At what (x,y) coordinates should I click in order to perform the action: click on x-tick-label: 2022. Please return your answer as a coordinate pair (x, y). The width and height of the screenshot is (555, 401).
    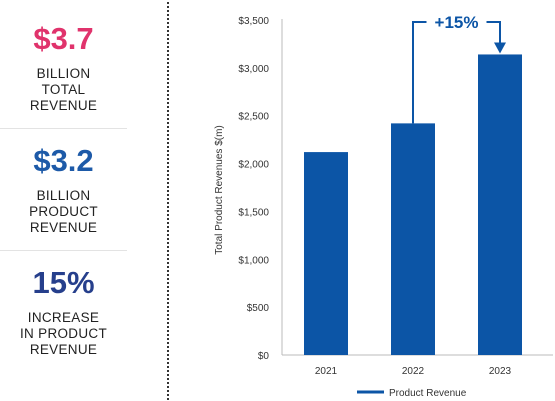
    Looking at the image, I should click on (413, 371).